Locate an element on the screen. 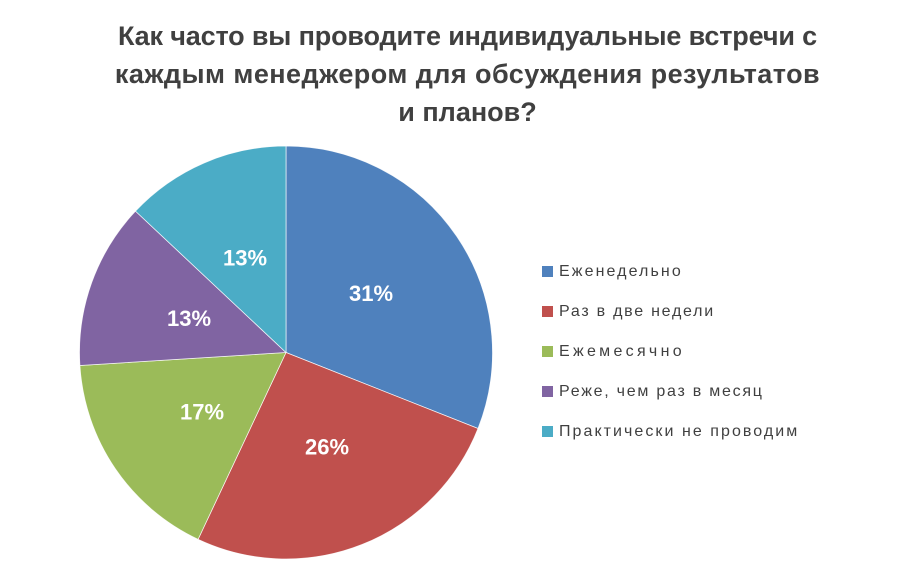 The width and height of the screenshot is (901, 582). svg-text: 17% is located at coordinates (202, 412).